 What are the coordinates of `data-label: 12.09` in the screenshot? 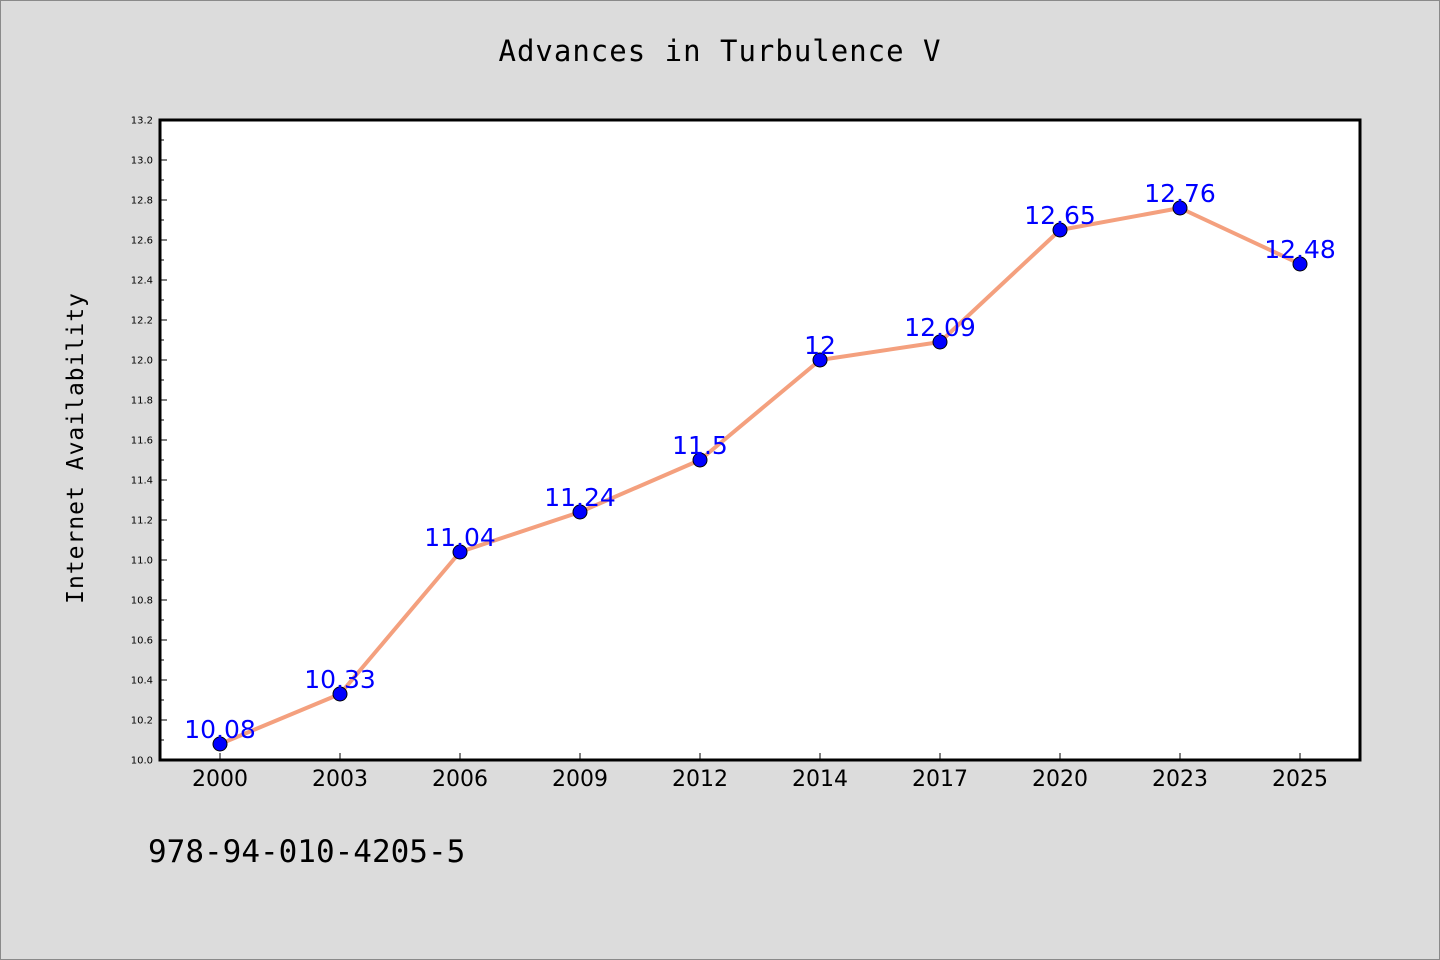 It's located at (940, 327).